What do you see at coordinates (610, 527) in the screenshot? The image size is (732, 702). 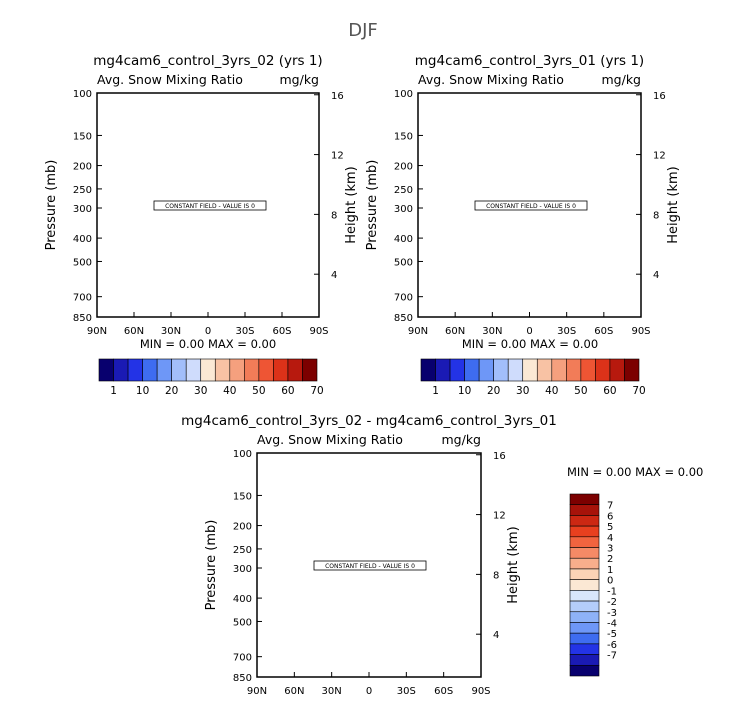 I see `colorbar-label: 5` at bounding box center [610, 527].